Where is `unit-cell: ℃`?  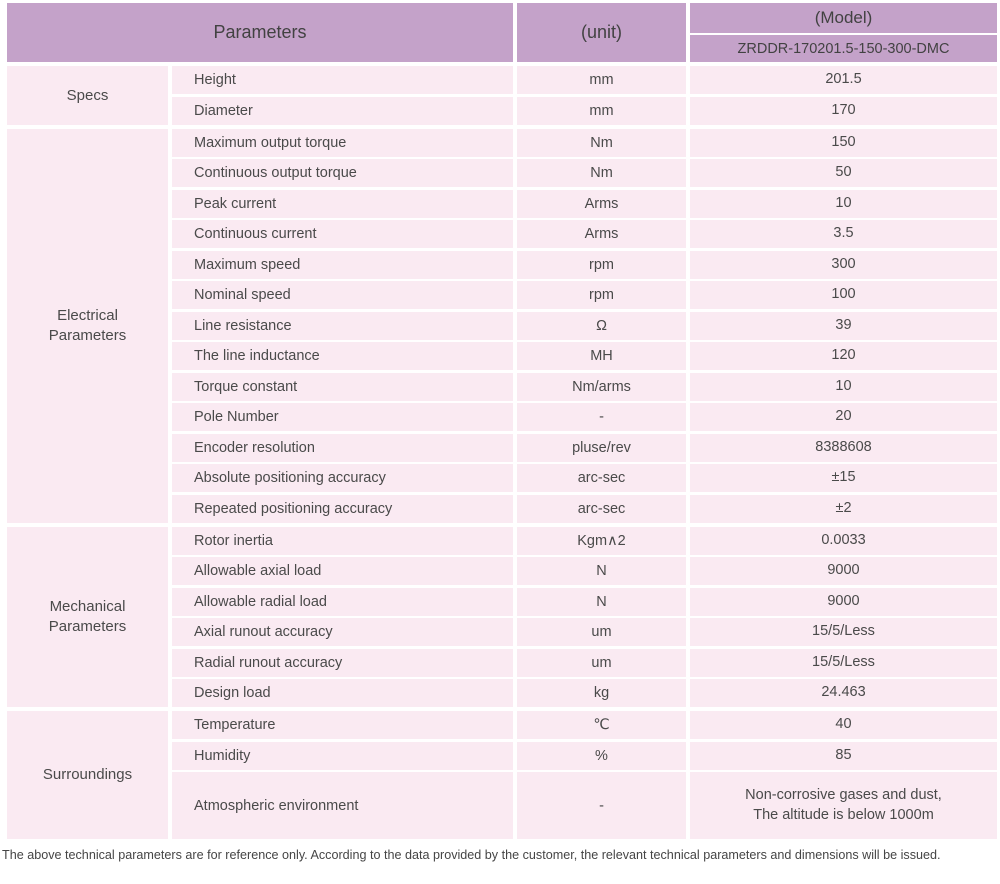 unit-cell: ℃ is located at coordinates (601, 725).